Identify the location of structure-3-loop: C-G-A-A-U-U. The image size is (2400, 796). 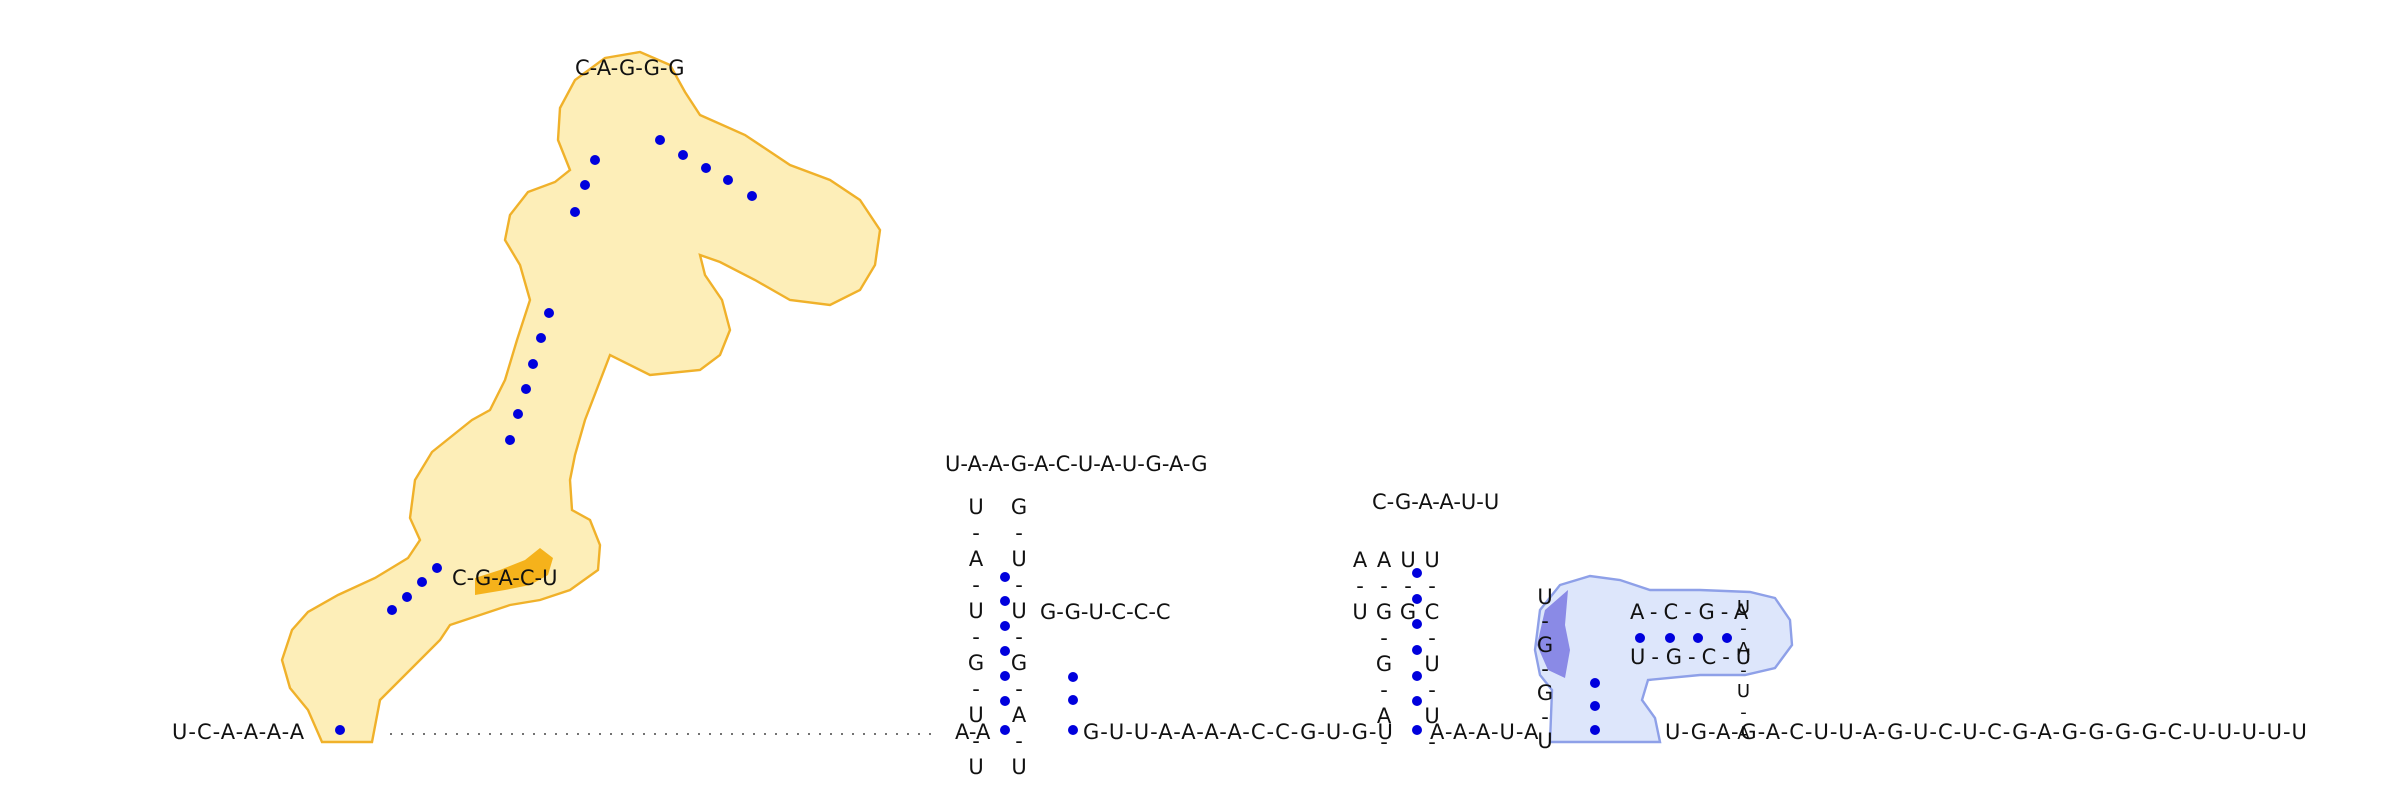
(1436, 502).